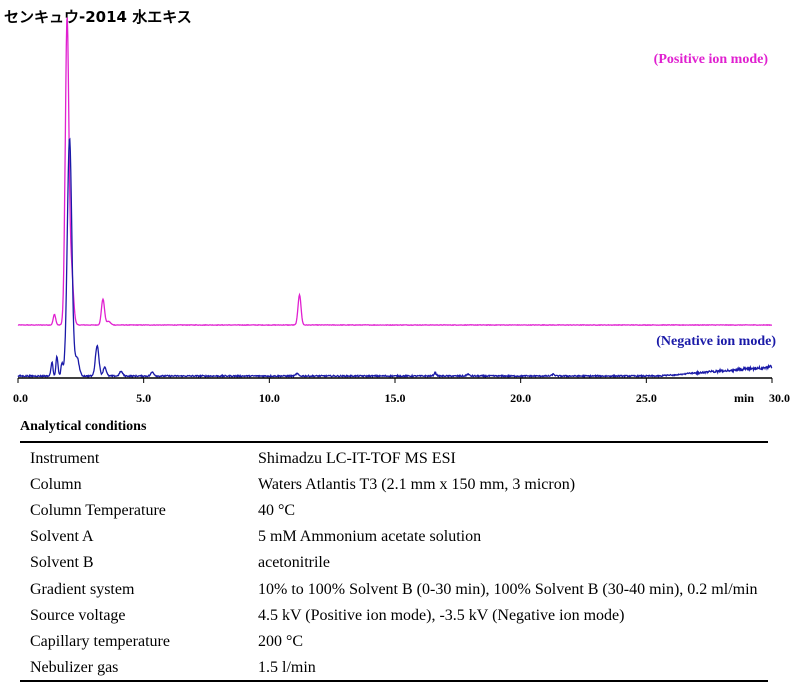 This screenshot has width=798, height=685. I want to click on x-tick-label: 0.0, so click(20, 398).